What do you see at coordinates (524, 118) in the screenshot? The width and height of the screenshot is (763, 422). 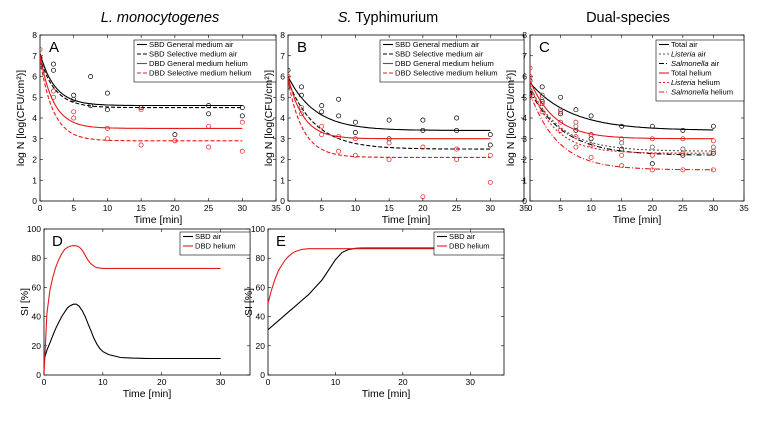 I see `y-tick-label: 4` at bounding box center [524, 118].